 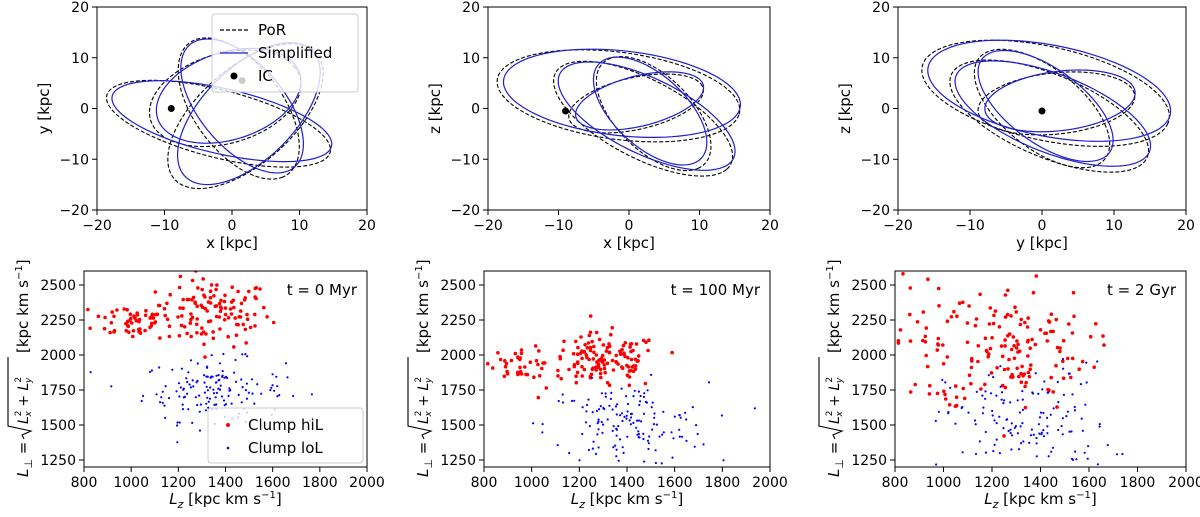 What do you see at coordinates (1184, 483) in the screenshot?
I see `x-tick-label: 2000` at bounding box center [1184, 483].